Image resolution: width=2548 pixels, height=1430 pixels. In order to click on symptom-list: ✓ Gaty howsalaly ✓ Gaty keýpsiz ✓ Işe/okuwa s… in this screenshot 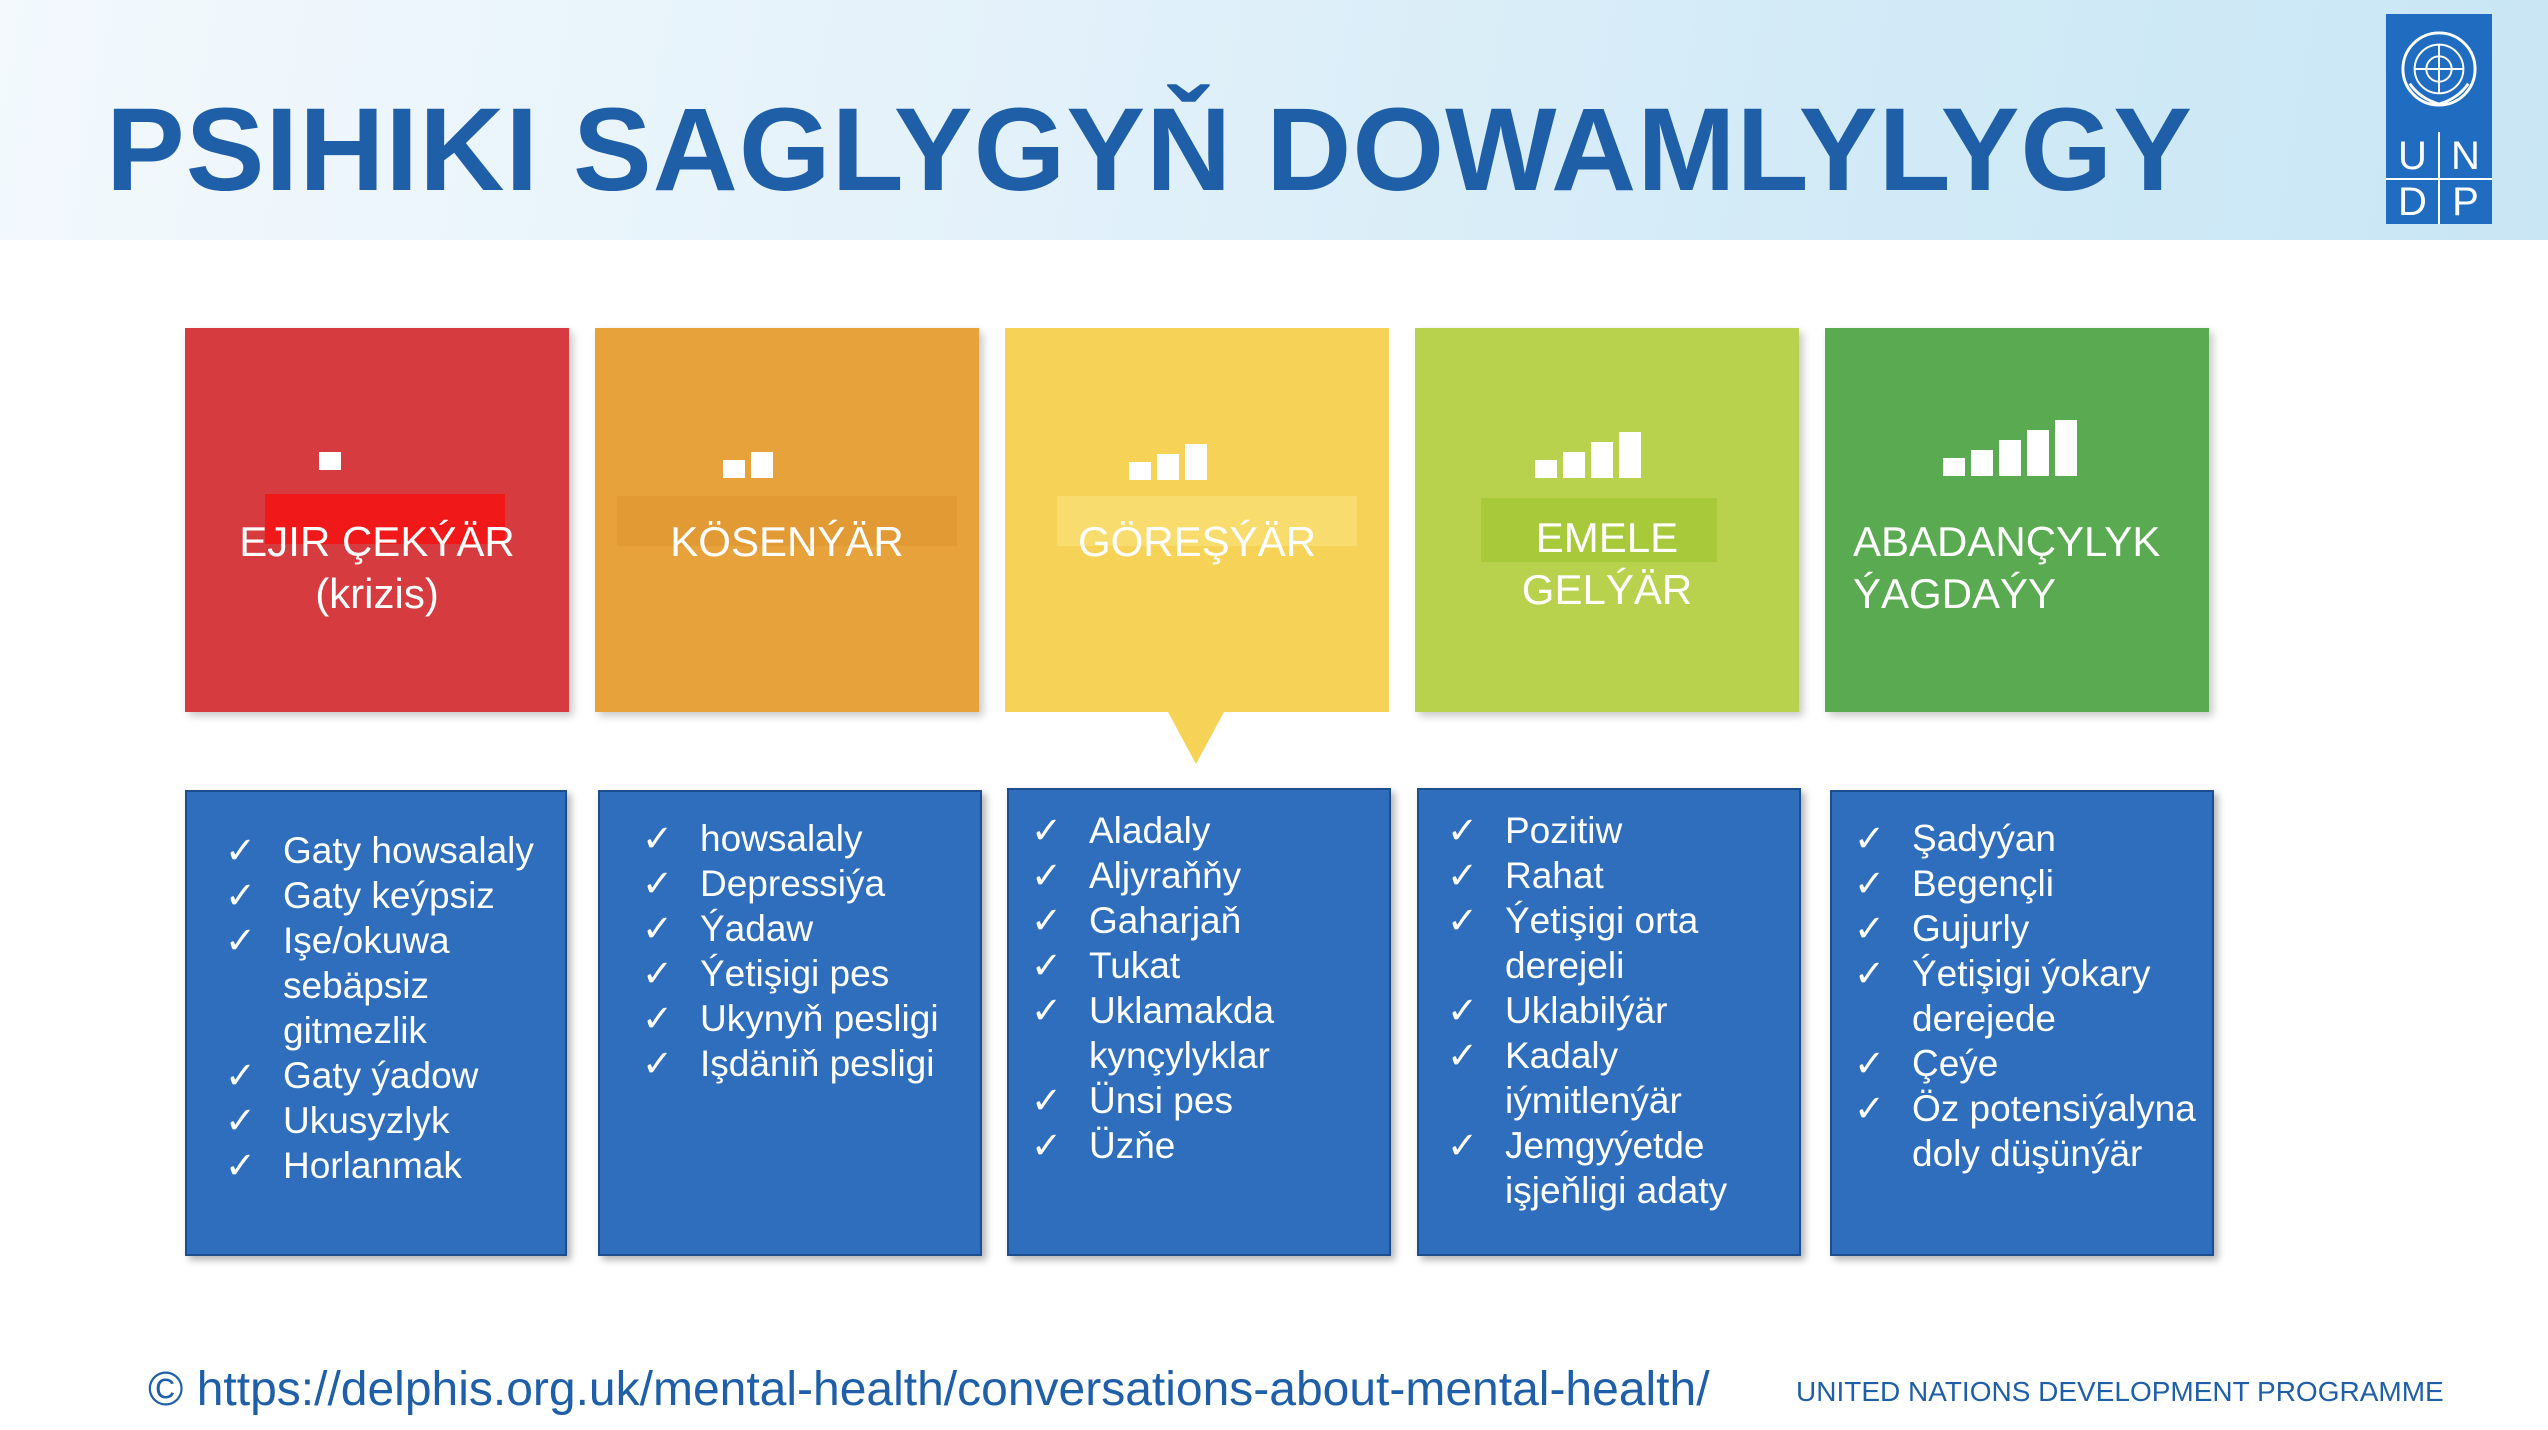, I will do `click(390, 1008)`.